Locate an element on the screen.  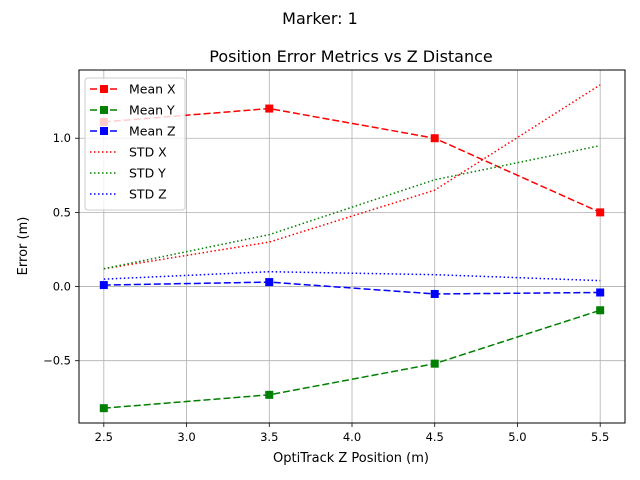
series-line-std-z is located at coordinates (352, 276).